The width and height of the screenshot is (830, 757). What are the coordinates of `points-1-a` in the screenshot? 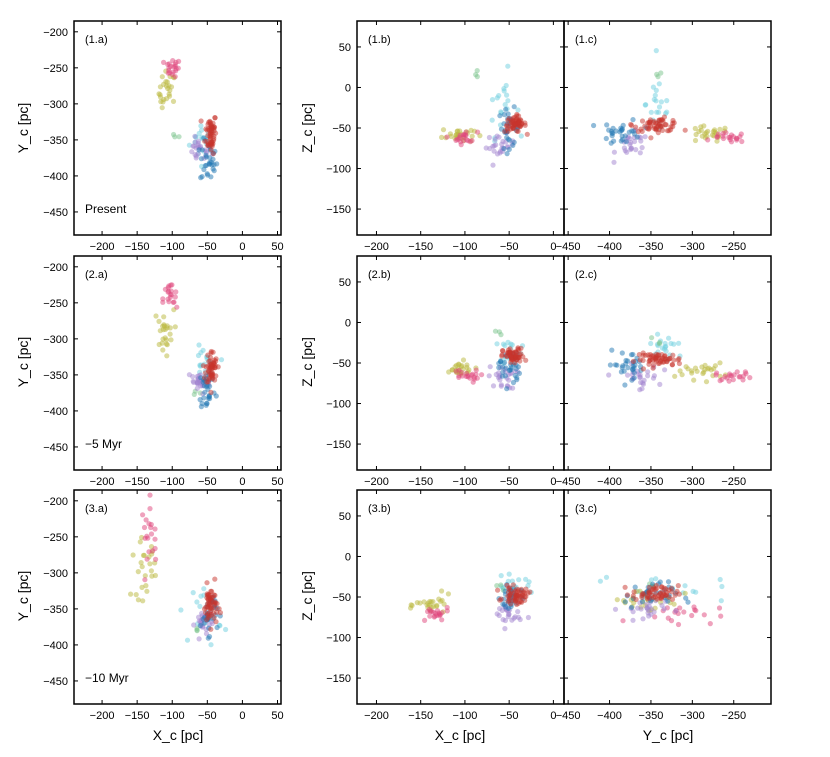 It's located at (188, 119).